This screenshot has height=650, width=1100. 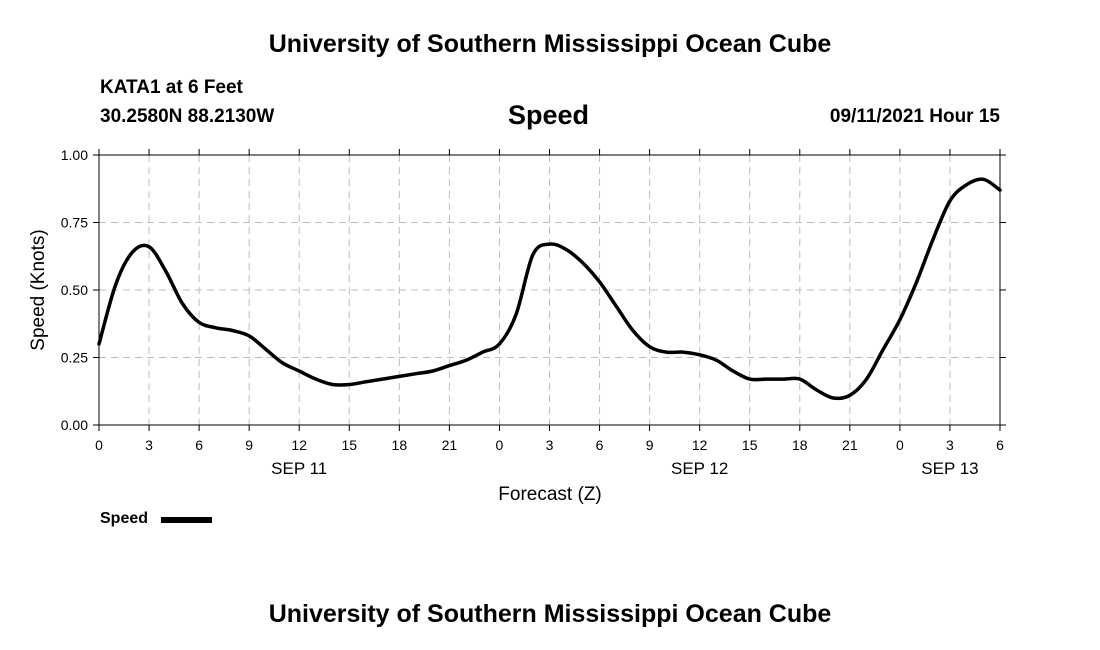 What do you see at coordinates (624, 468) in the screenshot?
I see `date-labels: SEP 11 SEP 12 SEP 13` at bounding box center [624, 468].